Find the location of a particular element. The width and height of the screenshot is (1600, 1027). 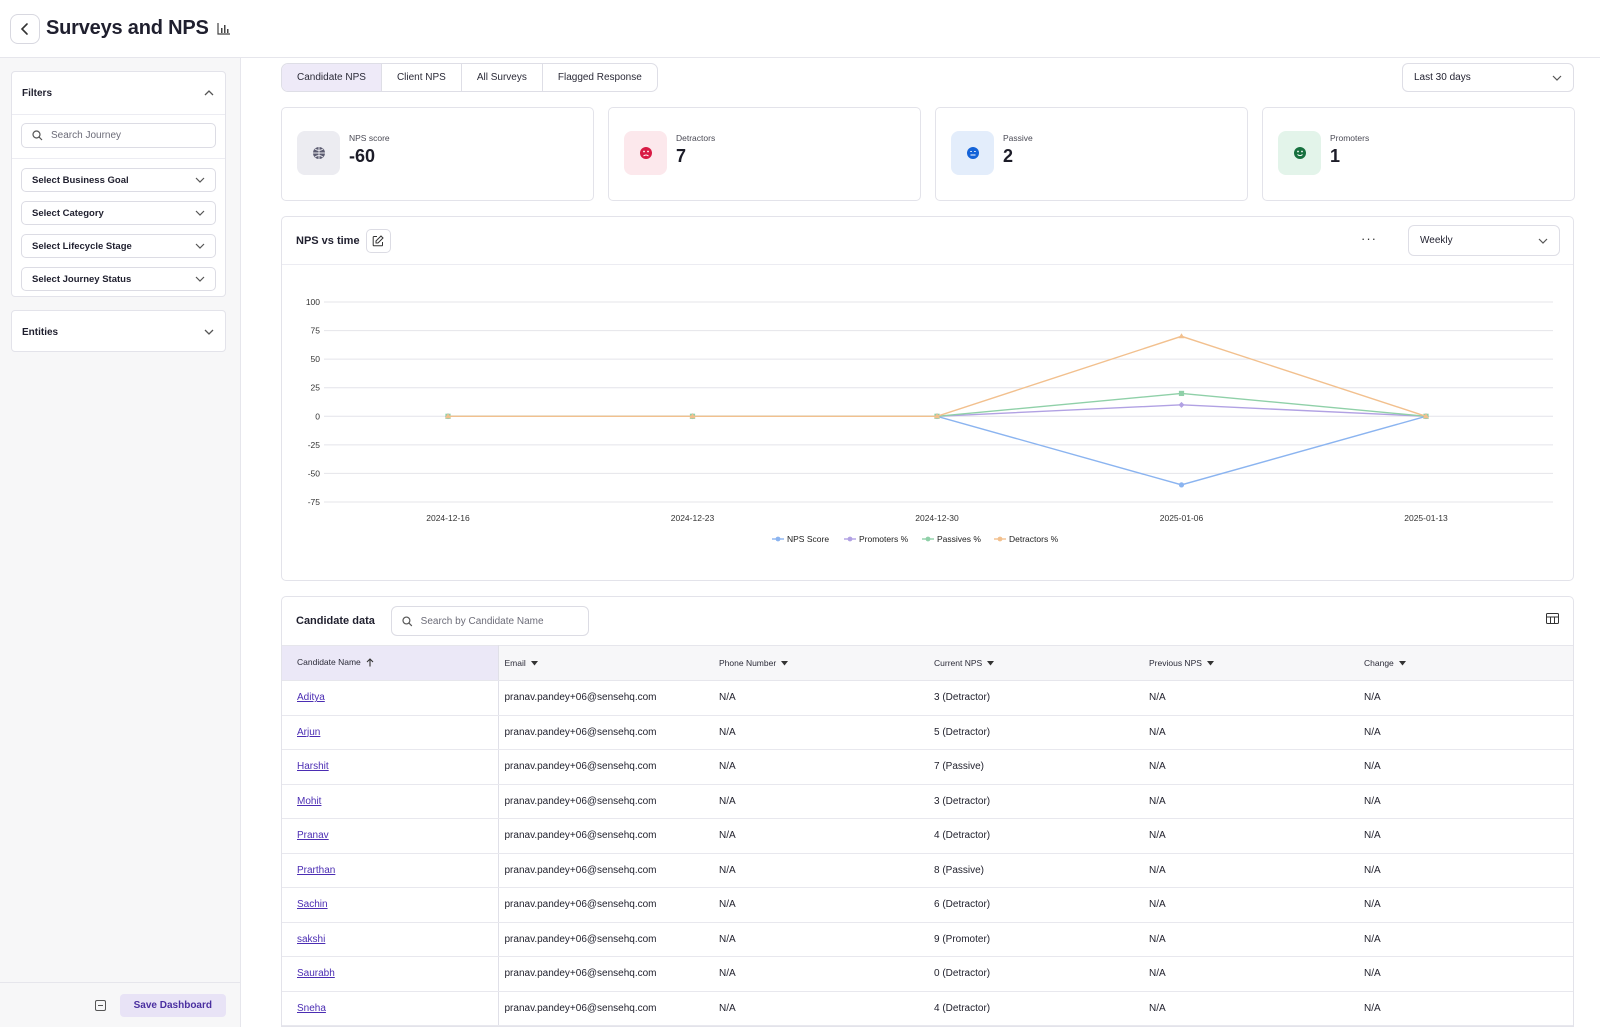

legend-label: NPS Score is located at coordinates (808, 539).